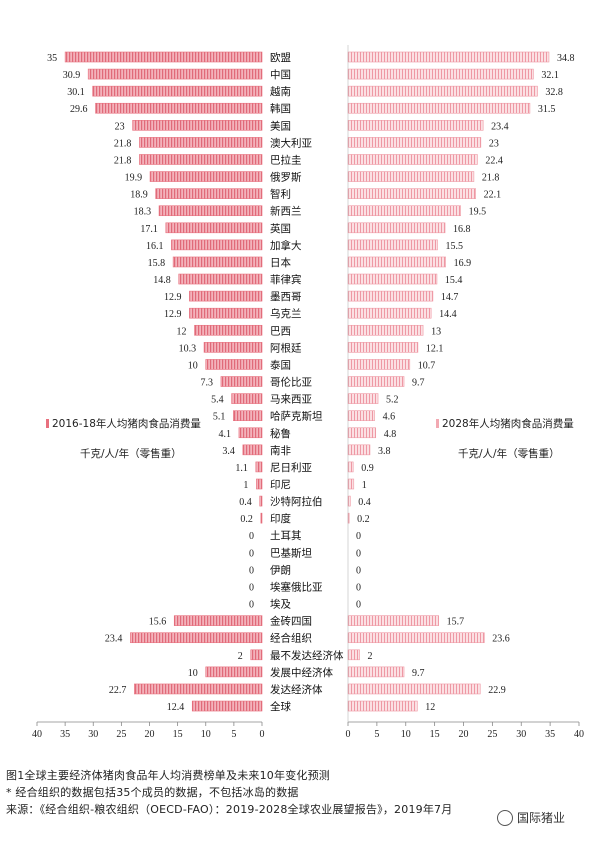 This screenshot has height=842, width=600. What do you see at coordinates (358, 536) in the screenshot?
I see `right-value-label-28: 0` at bounding box center [358, 536].